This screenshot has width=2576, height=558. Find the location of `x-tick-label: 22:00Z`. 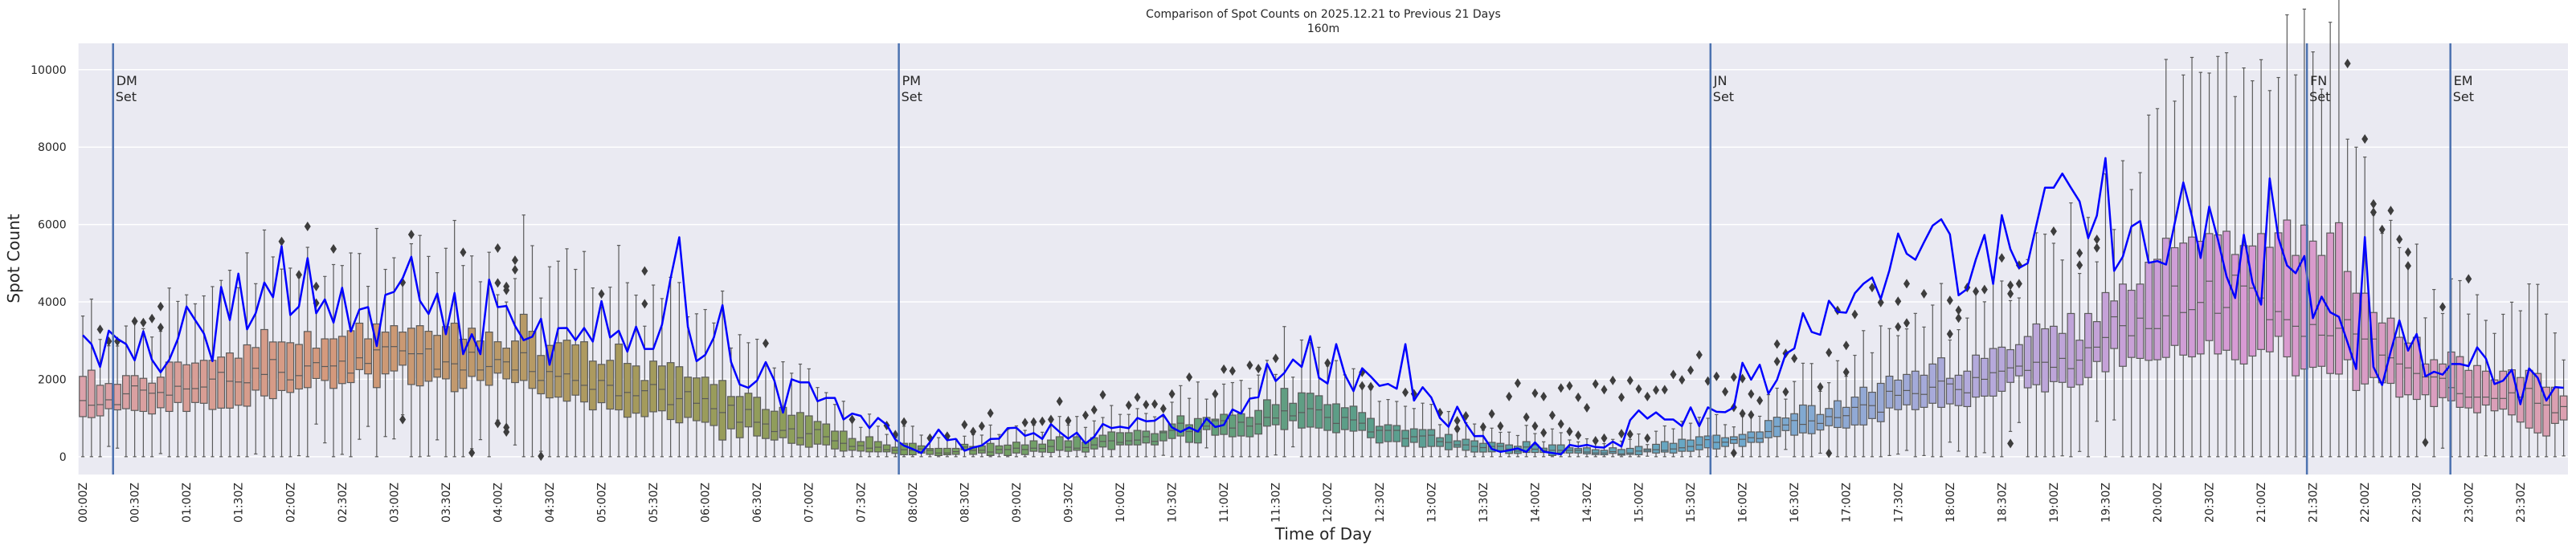

x-tick-label: 22:00Z is located at coordinates (2365, 503).